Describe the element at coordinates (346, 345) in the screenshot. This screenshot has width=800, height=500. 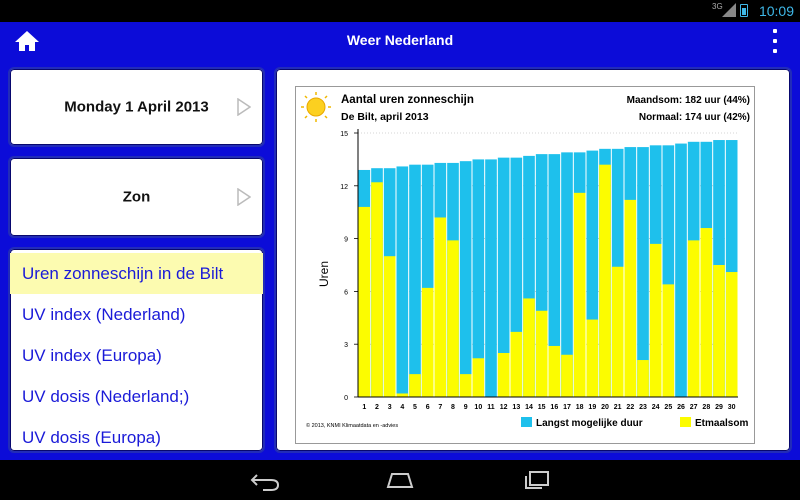
I see `y-tick-label: 3` at that location.